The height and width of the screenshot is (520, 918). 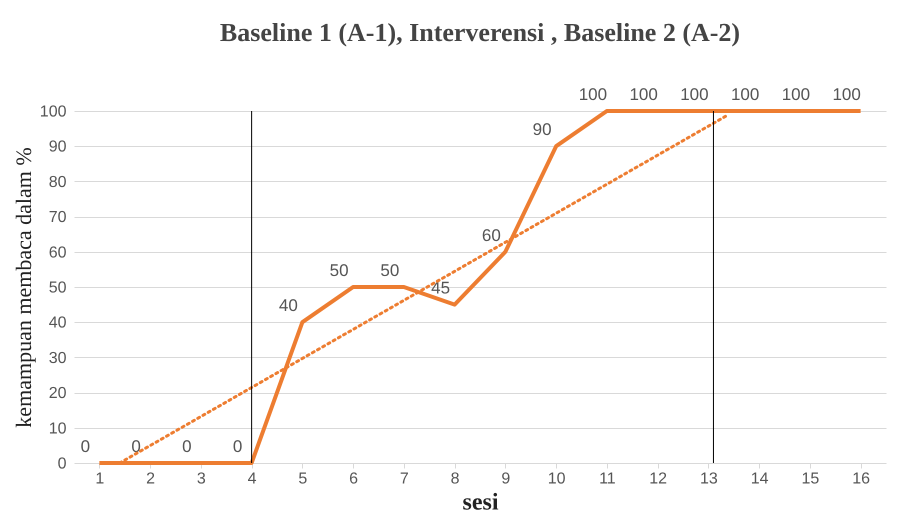 I want to click on y-tick-label: 40, so click(x=57, y=323).